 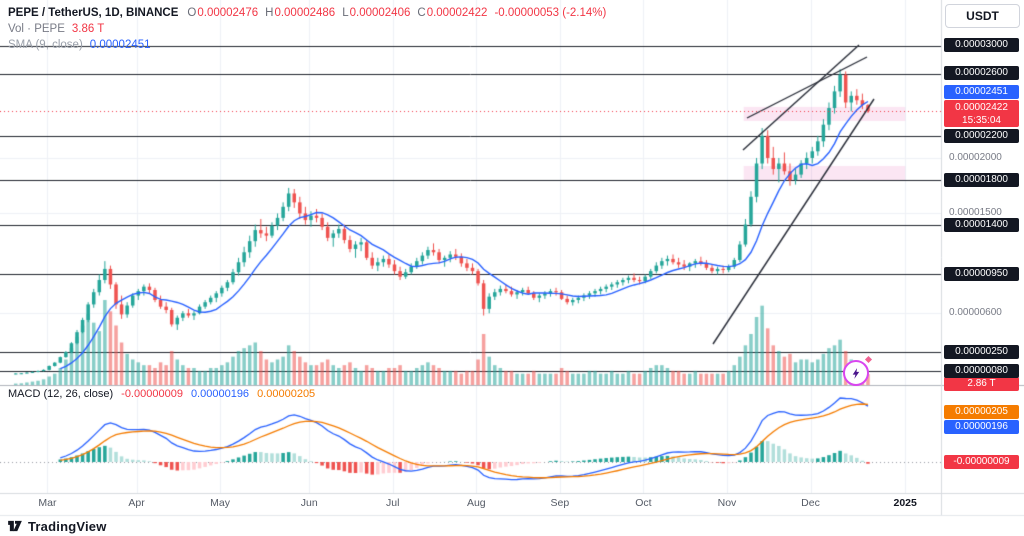 I want to click on tradingview-logo-icon, so click(x=15, y=526).